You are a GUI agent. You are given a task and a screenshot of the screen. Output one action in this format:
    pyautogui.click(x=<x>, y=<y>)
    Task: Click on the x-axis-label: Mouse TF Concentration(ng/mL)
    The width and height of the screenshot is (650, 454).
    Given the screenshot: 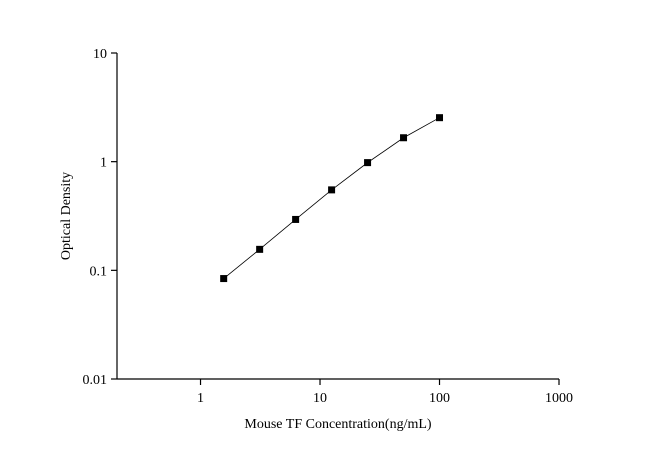 What is the action you would take?
    pyautogui.click(x=337, y=424)
    